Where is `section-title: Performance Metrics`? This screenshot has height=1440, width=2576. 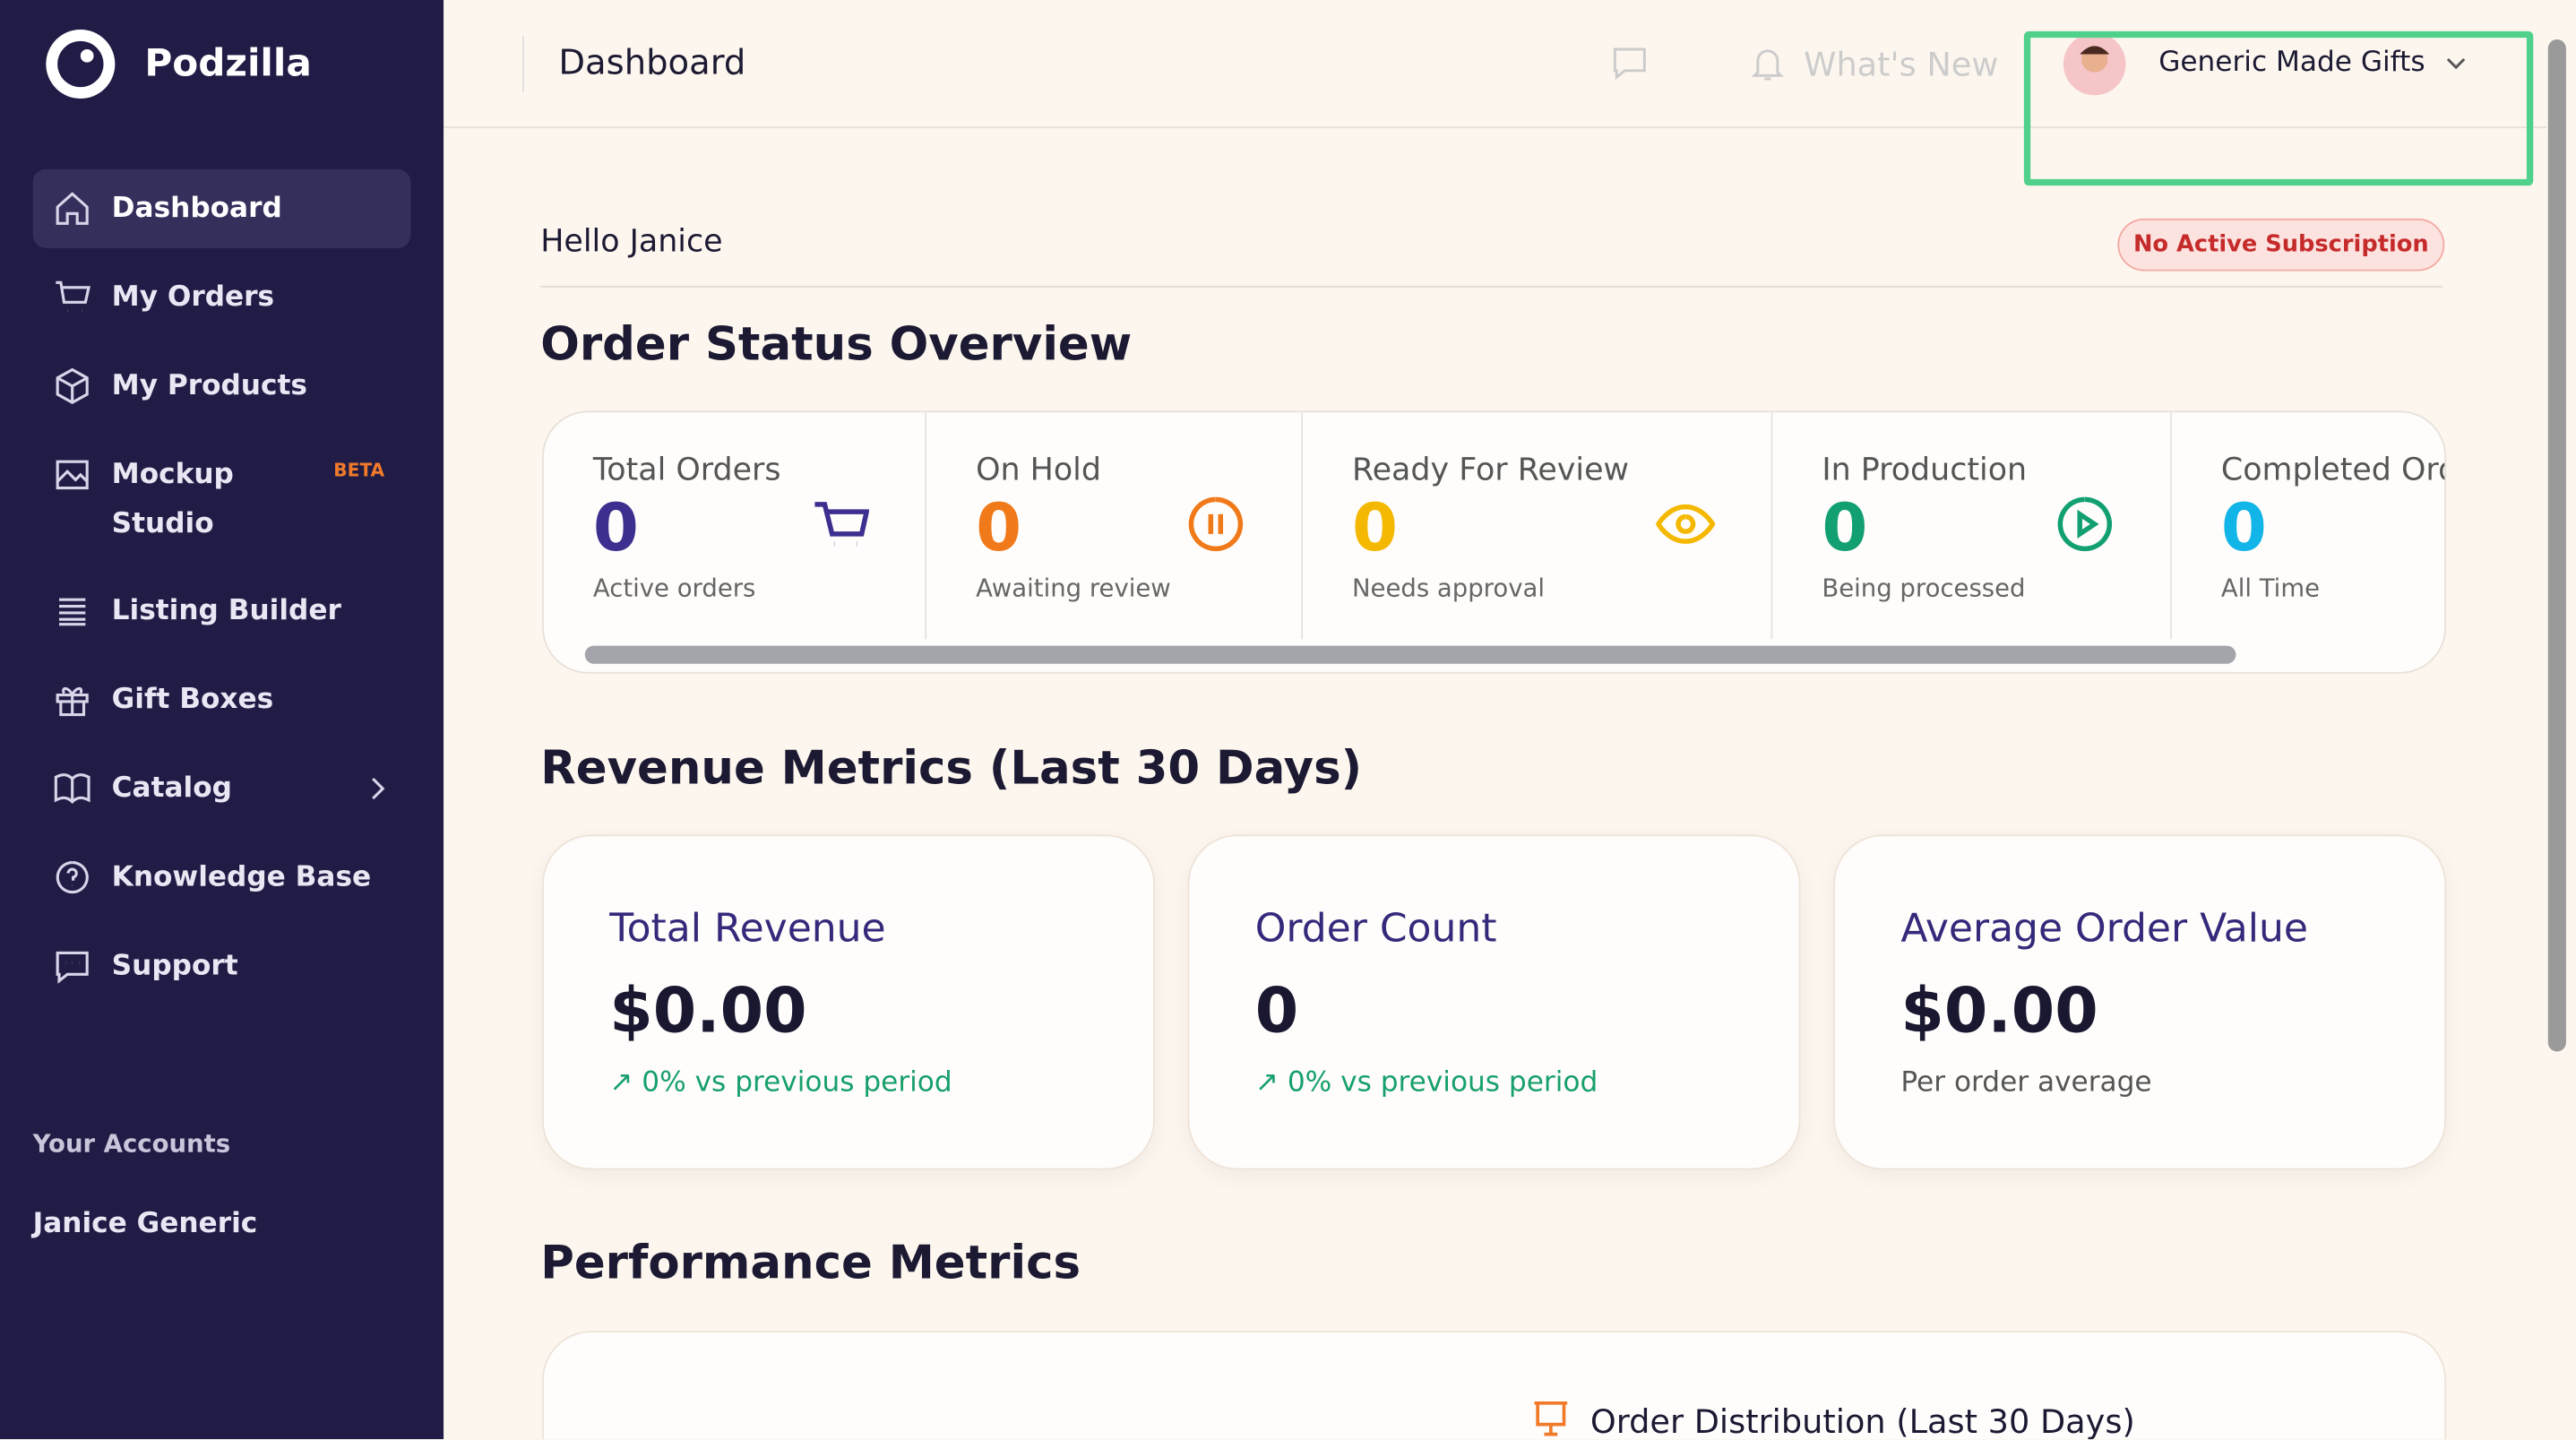 section-title: Performance Metrics is located at coordinates (810, 1262).